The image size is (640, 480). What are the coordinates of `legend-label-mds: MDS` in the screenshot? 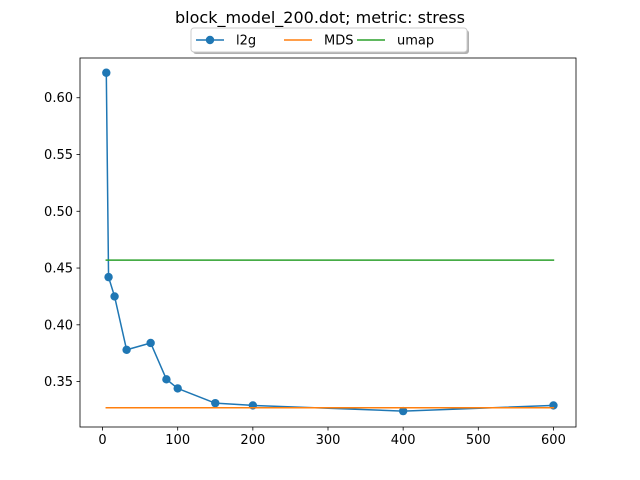 It's located at (338, 41).